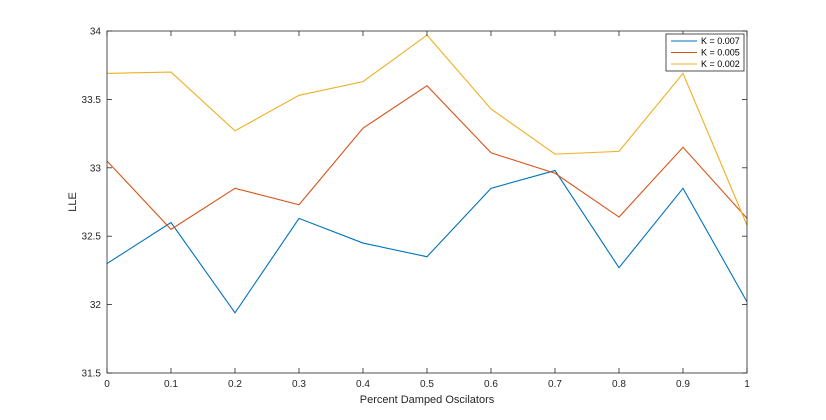  What do you see at coordinates (92, 237) in the screenshot?
I see `y-tick-label: 32.5` at bounding box center [92, 237].